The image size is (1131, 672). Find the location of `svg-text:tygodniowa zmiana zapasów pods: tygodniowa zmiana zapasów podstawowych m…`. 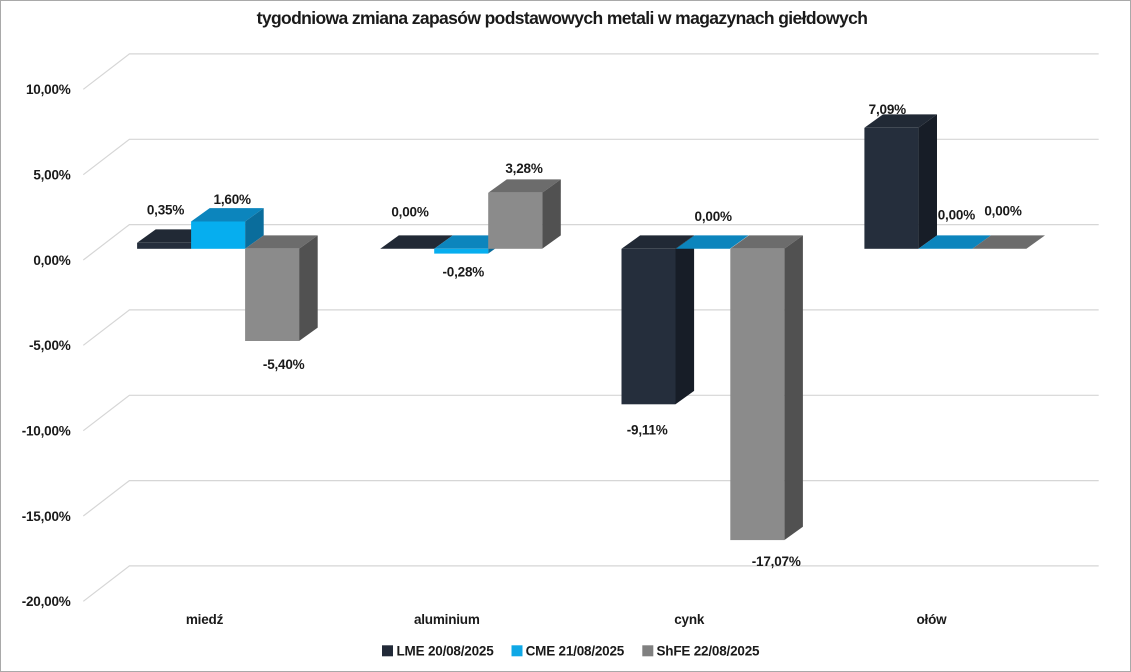

svg-text:tygodniowa zmiana zapasów pods: tygodniowa zmiana zapasów podstawowych m… is located at coordinates (562, 18).